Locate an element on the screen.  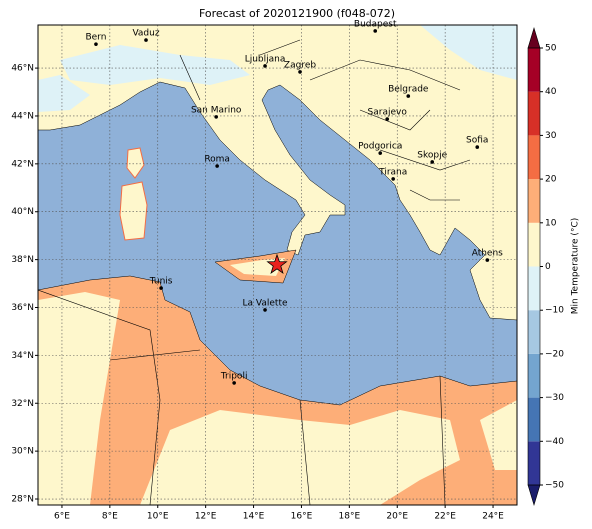
x-tick-label: 12°E is located at coordinates (206, 517).